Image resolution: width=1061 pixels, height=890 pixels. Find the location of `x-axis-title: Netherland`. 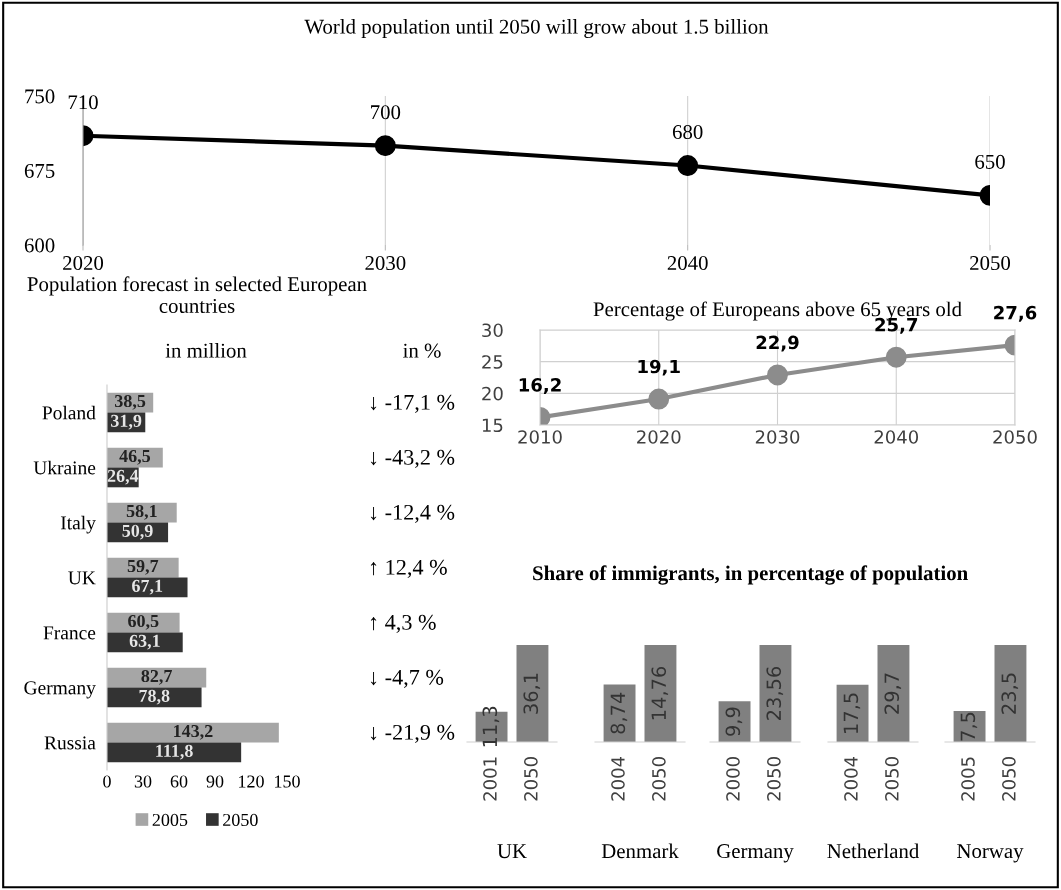

x-axis-title: Netherland is located at coordinates (873, 851).